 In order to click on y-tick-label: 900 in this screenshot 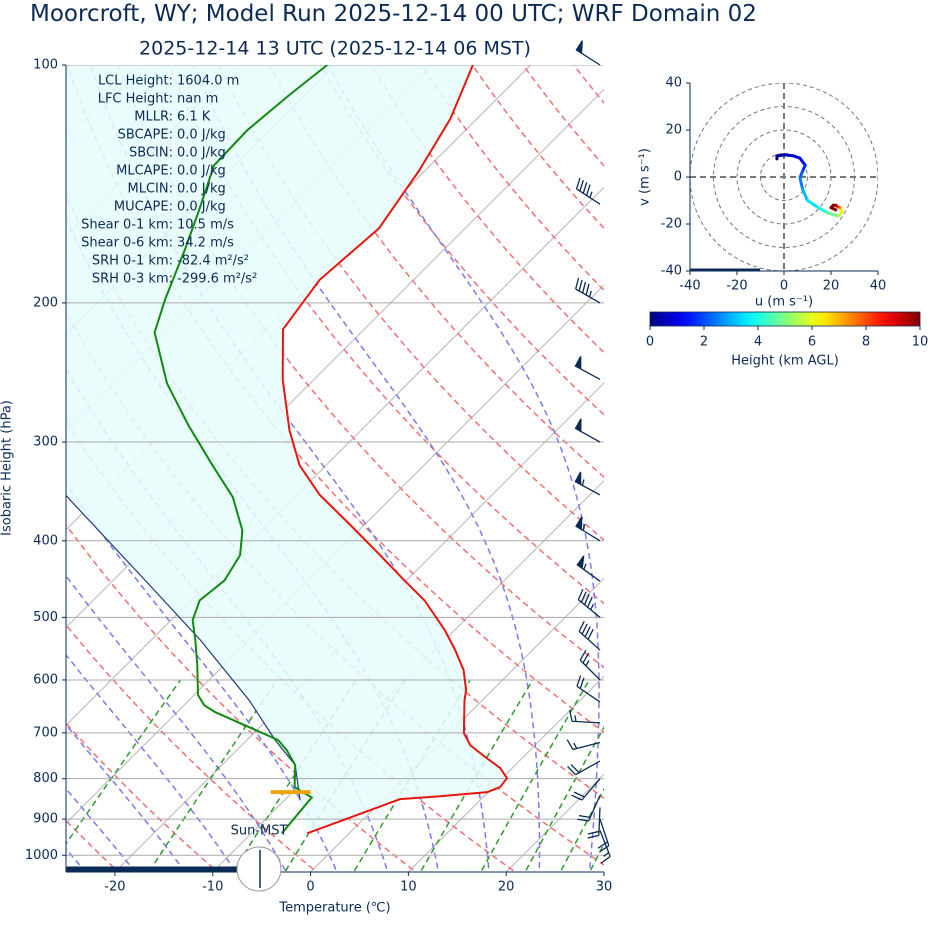, I will do `click(45, 819)`.